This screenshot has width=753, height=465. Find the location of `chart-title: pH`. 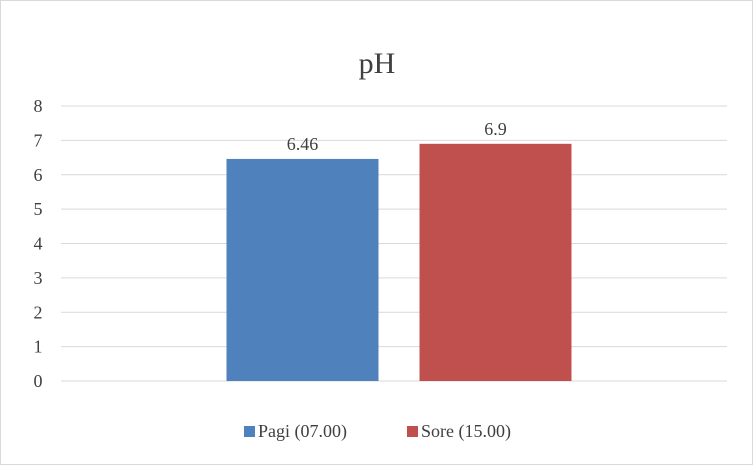

chart-title: pH is located at coordinates (377, 63).